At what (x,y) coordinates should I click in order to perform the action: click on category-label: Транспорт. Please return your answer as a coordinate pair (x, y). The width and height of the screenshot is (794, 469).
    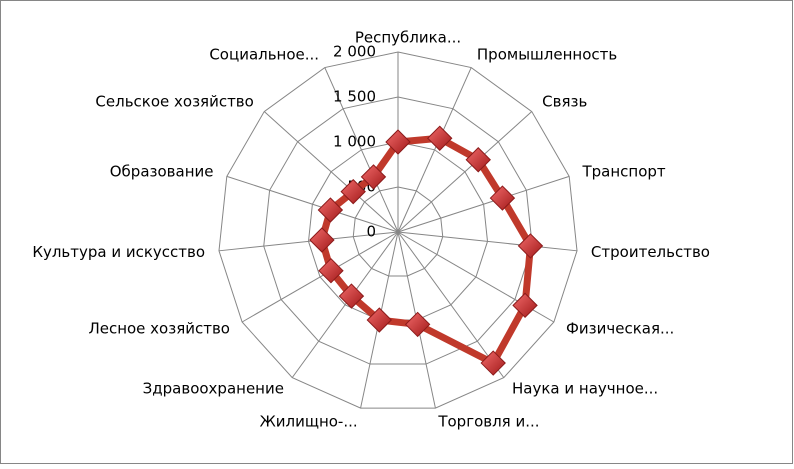
    Looking at the image, I should click on (624, 172).